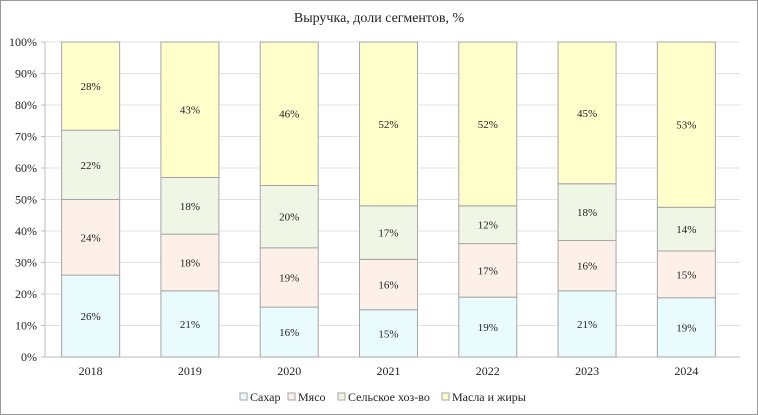 Image resolution: width=758 pixels, height=415 pixels. Describe the element at coordinates (26, 231) in the screenshot. I see `y-tick-label: 40%` at that location.